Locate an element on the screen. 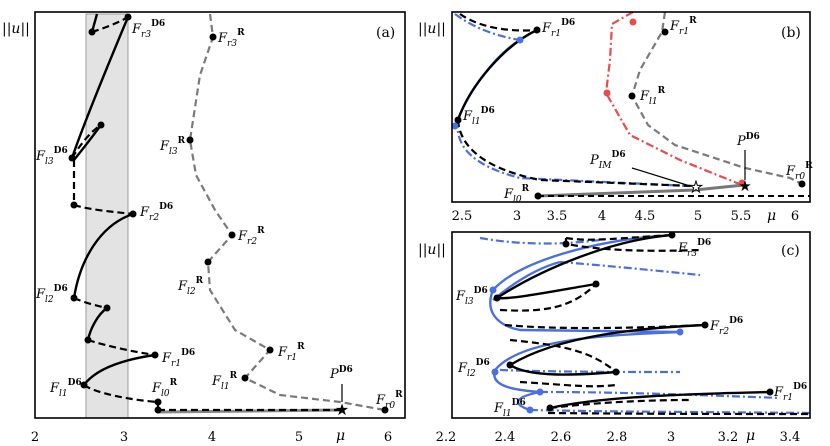 The image size is (830, 446). svg-text: 3.5 is located at coordinates (557, 216).